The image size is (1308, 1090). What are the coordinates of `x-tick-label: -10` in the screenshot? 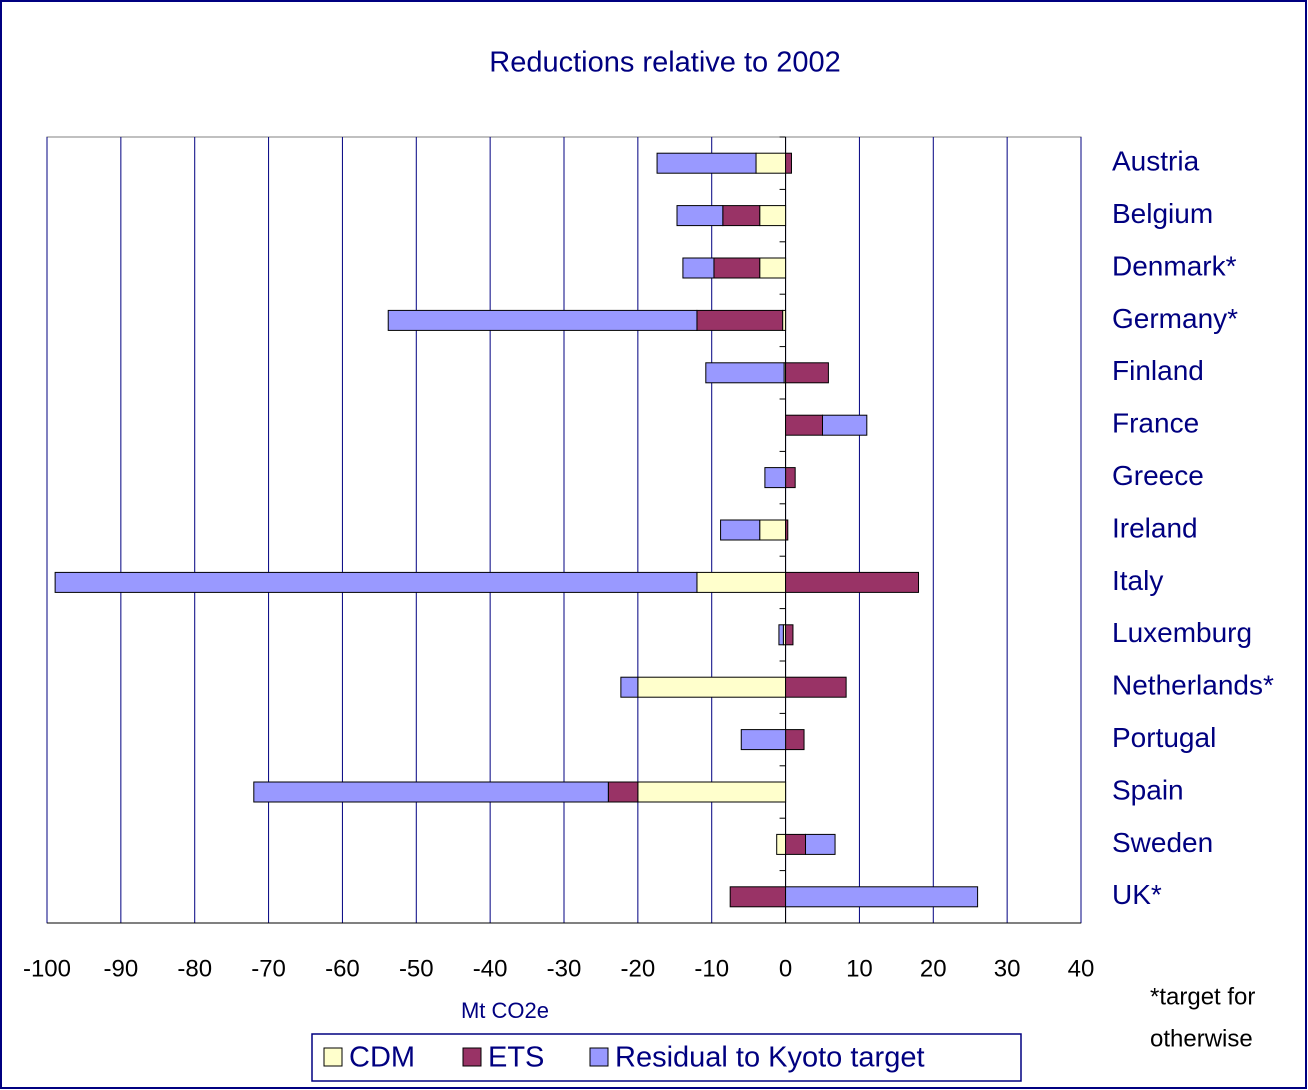 It's located at (711, 968).